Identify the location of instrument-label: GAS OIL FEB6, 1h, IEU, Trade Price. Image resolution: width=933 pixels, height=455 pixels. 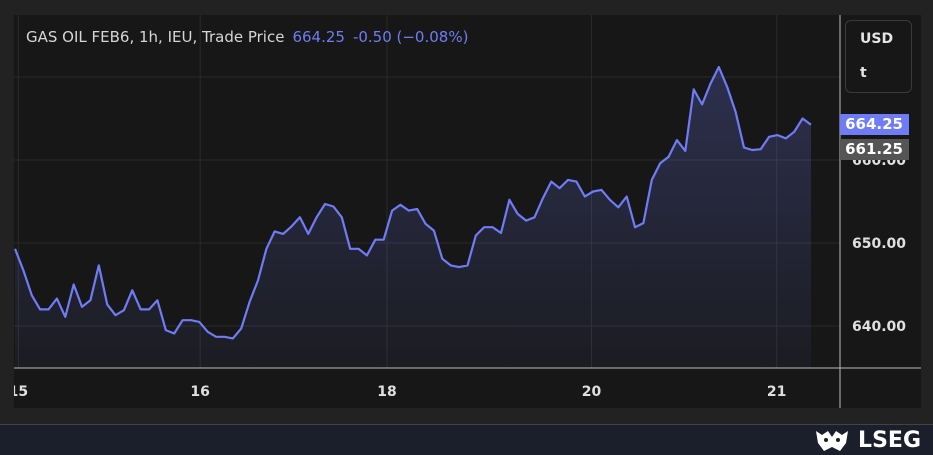
(155, 37).